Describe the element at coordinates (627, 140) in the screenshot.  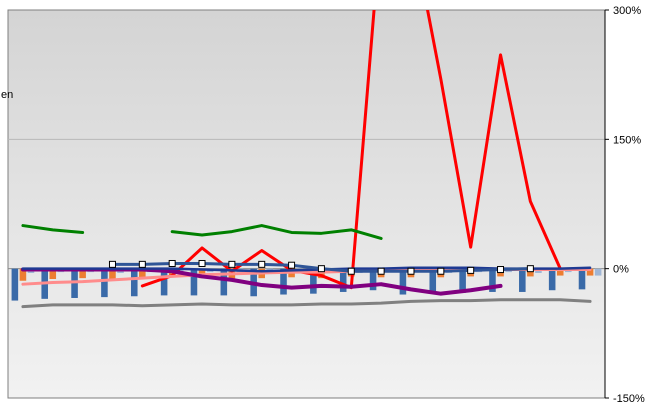
I see `y-tick-label: 150%` at that location.